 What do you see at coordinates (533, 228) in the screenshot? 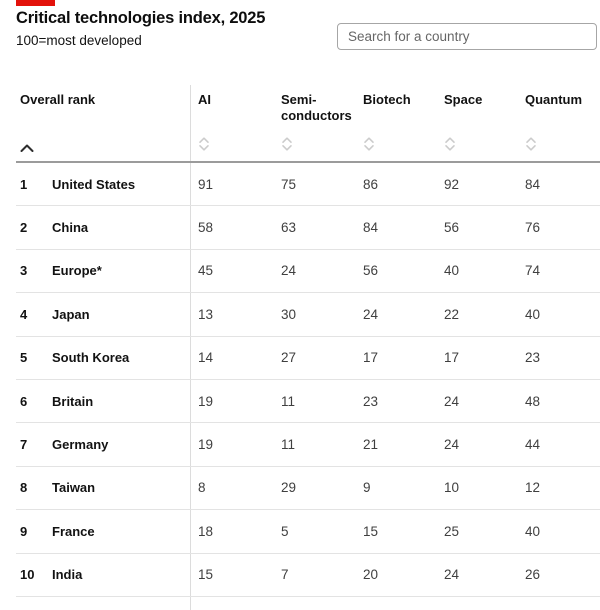
I see `value-cell: 76` at bounding box center [533, 228].